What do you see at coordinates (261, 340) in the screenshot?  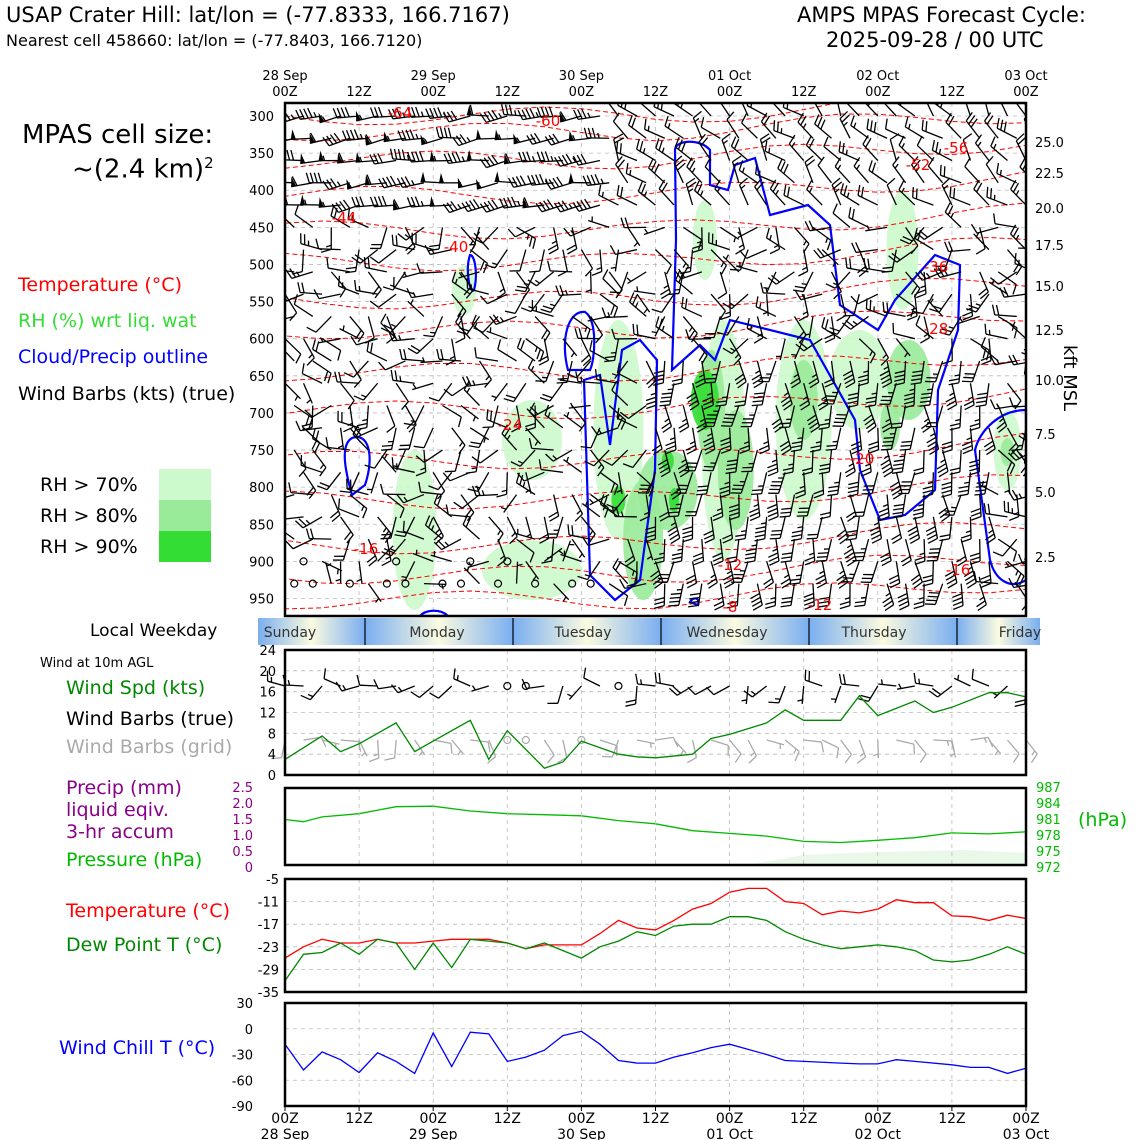 I see `pressure-axis-tick: 600` at bounding box center [261, 340].